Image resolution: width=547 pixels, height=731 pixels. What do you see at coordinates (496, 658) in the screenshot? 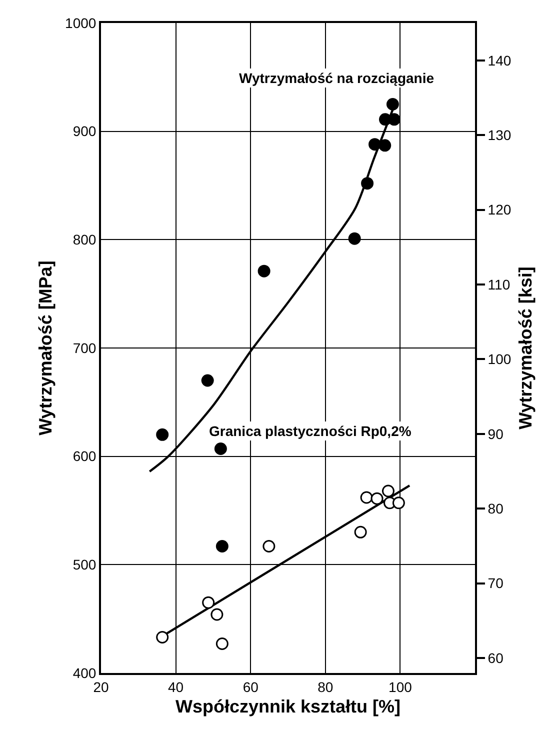
I see `y2-tick-label: 60` at bounding box center [496, 658].